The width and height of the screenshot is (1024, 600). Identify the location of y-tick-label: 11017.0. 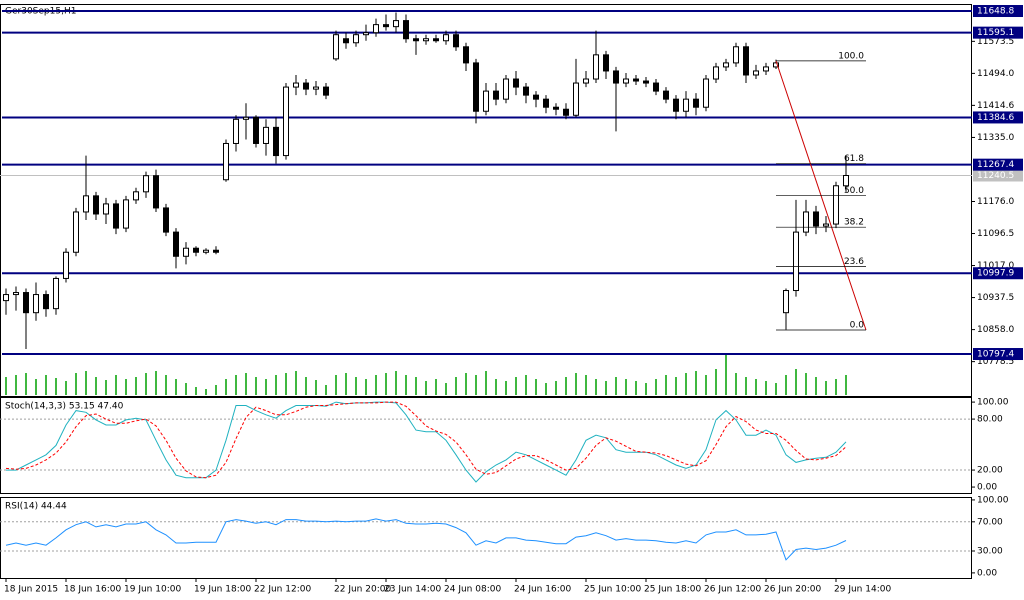
(995, 266).